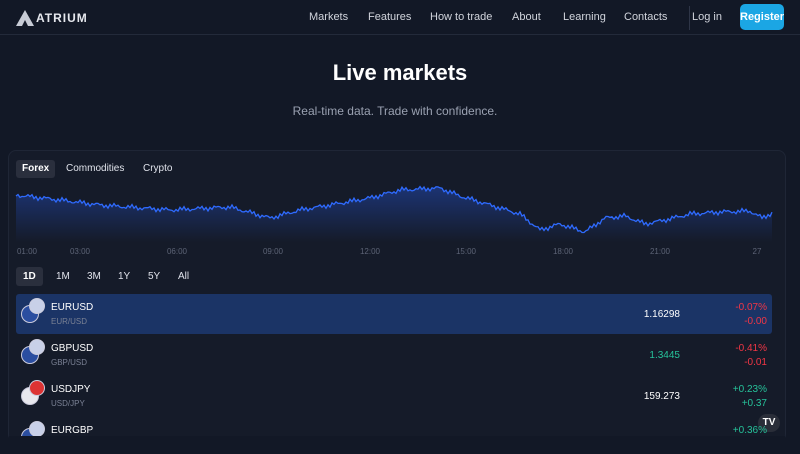  What do you see at coordinates (95, 168) in the screenshot?
I see `tab: Commodities` at bounding box center [95, 168].